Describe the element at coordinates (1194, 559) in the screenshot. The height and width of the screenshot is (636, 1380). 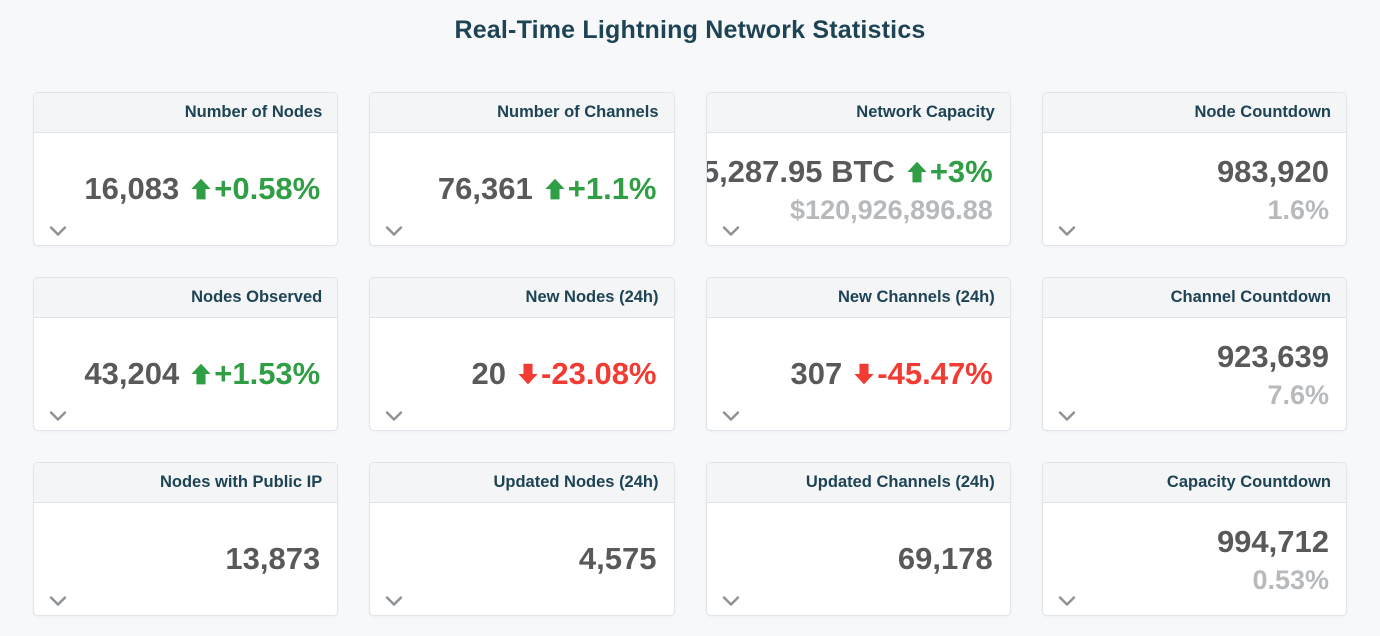
I see `stat-card-body: 994,712 0.53%` at that location.